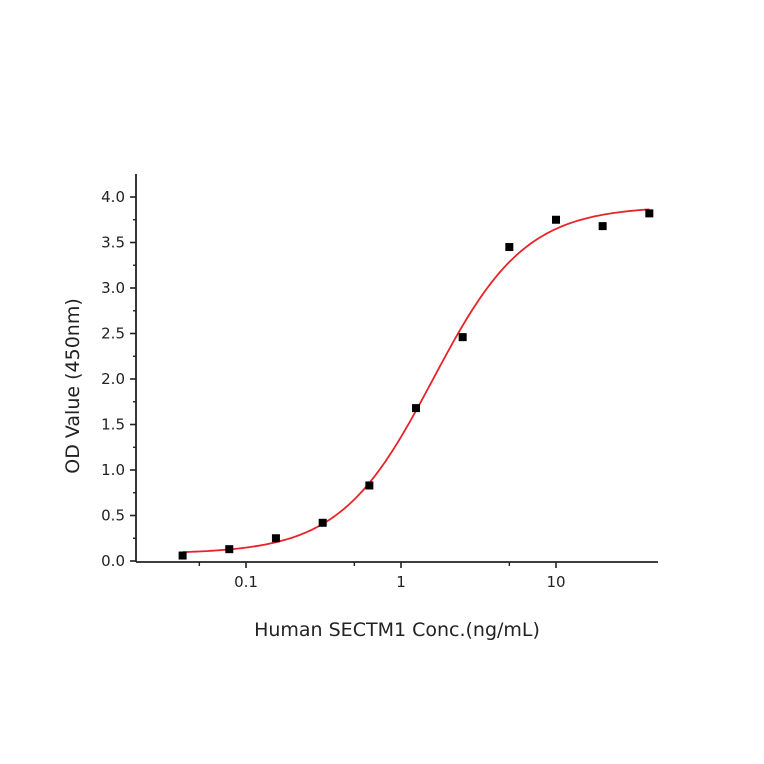 The height and width of the screenshot is (764, 764). What do you see at coordinates (113, 425) in the screenshot?
I see `y-tick-label: 1.5` at bounding box center [113, 425].